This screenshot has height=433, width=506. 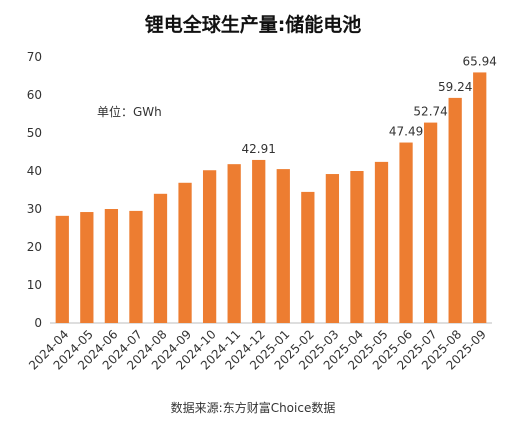 I want to click on y-tick-label: 30, so click(x=34, y=209).